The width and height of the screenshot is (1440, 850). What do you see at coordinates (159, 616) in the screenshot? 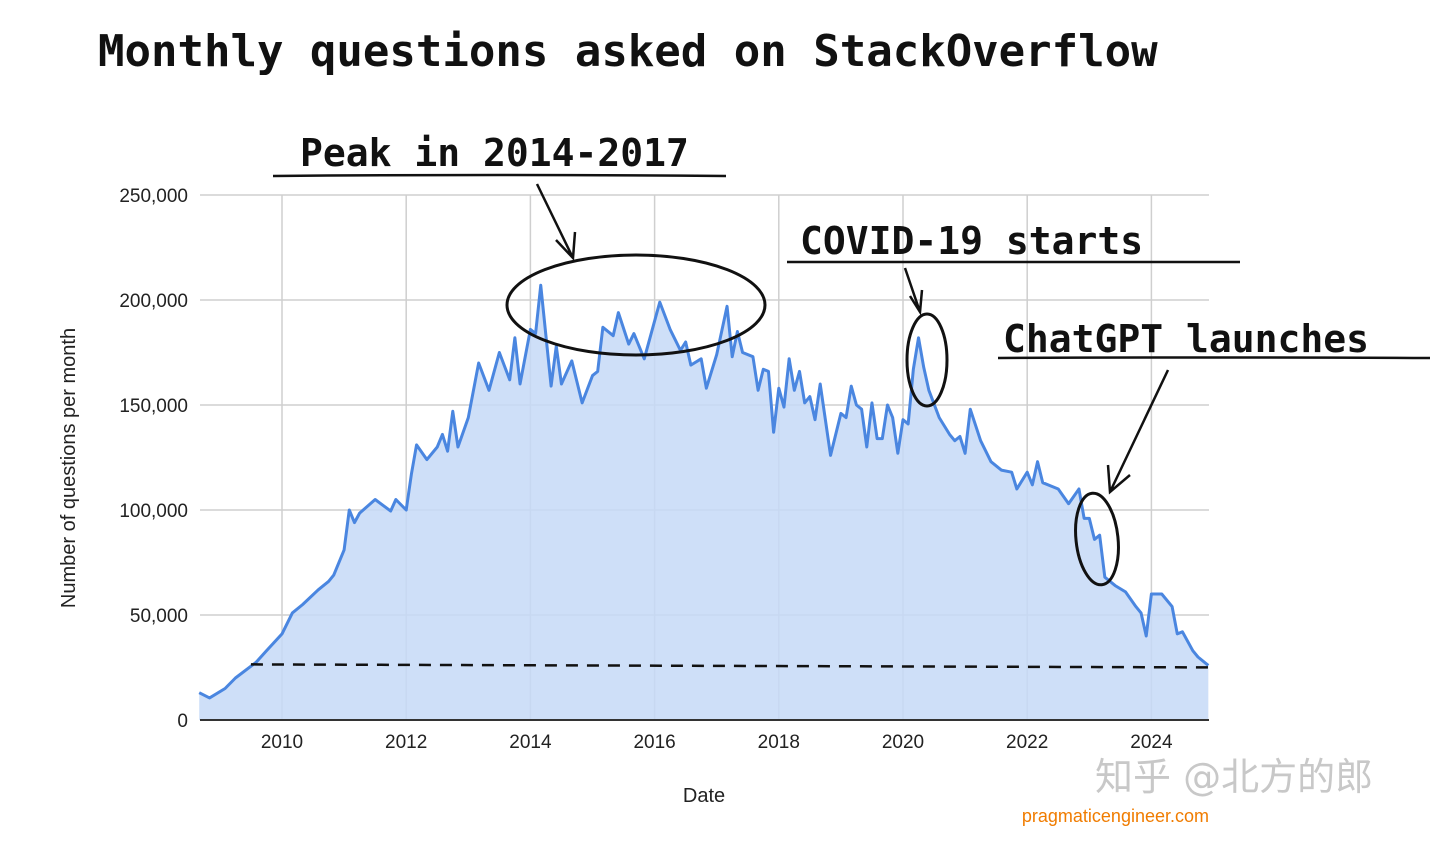
I see `y-tick-label: 50,000` at bounding box center [159, 616].